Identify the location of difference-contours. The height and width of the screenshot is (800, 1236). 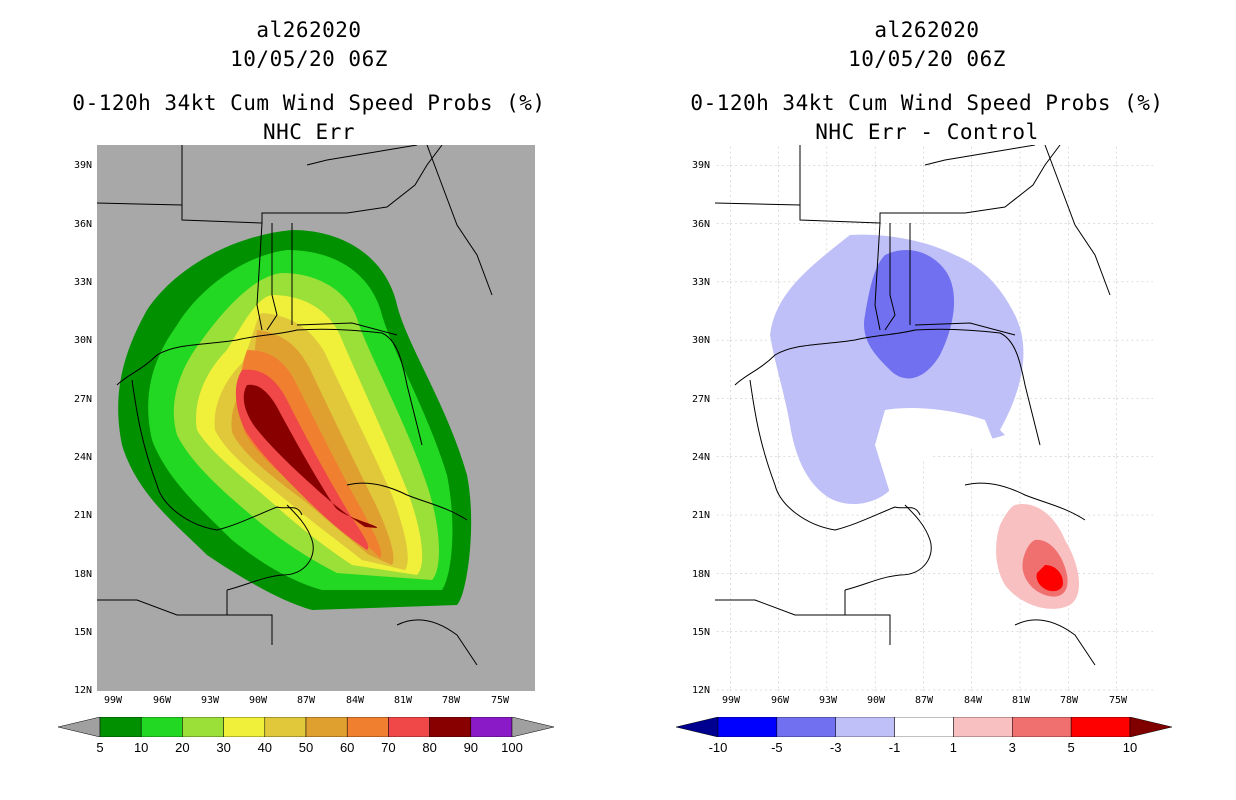
(925, 421).